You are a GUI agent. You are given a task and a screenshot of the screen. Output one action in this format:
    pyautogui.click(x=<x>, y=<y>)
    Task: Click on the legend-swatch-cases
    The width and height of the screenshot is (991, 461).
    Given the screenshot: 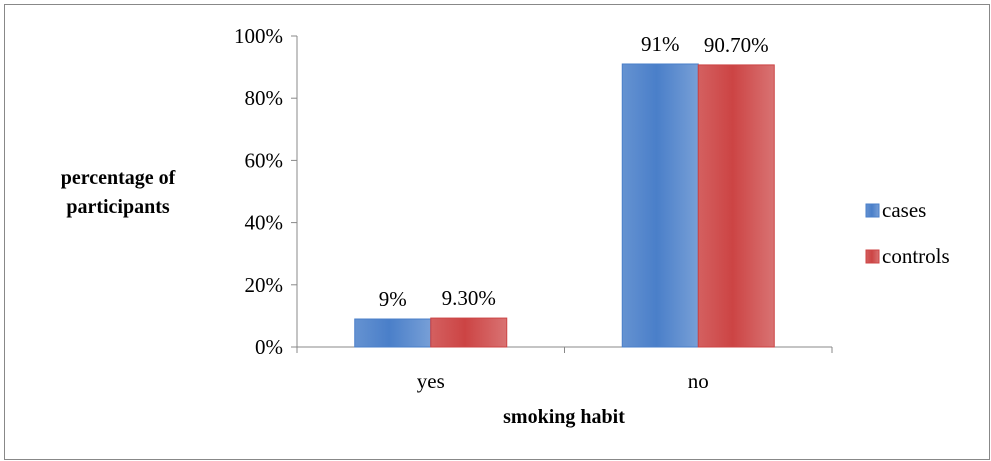 What is the action you would take?
    pyautogui.click(x=872, y=210)
    